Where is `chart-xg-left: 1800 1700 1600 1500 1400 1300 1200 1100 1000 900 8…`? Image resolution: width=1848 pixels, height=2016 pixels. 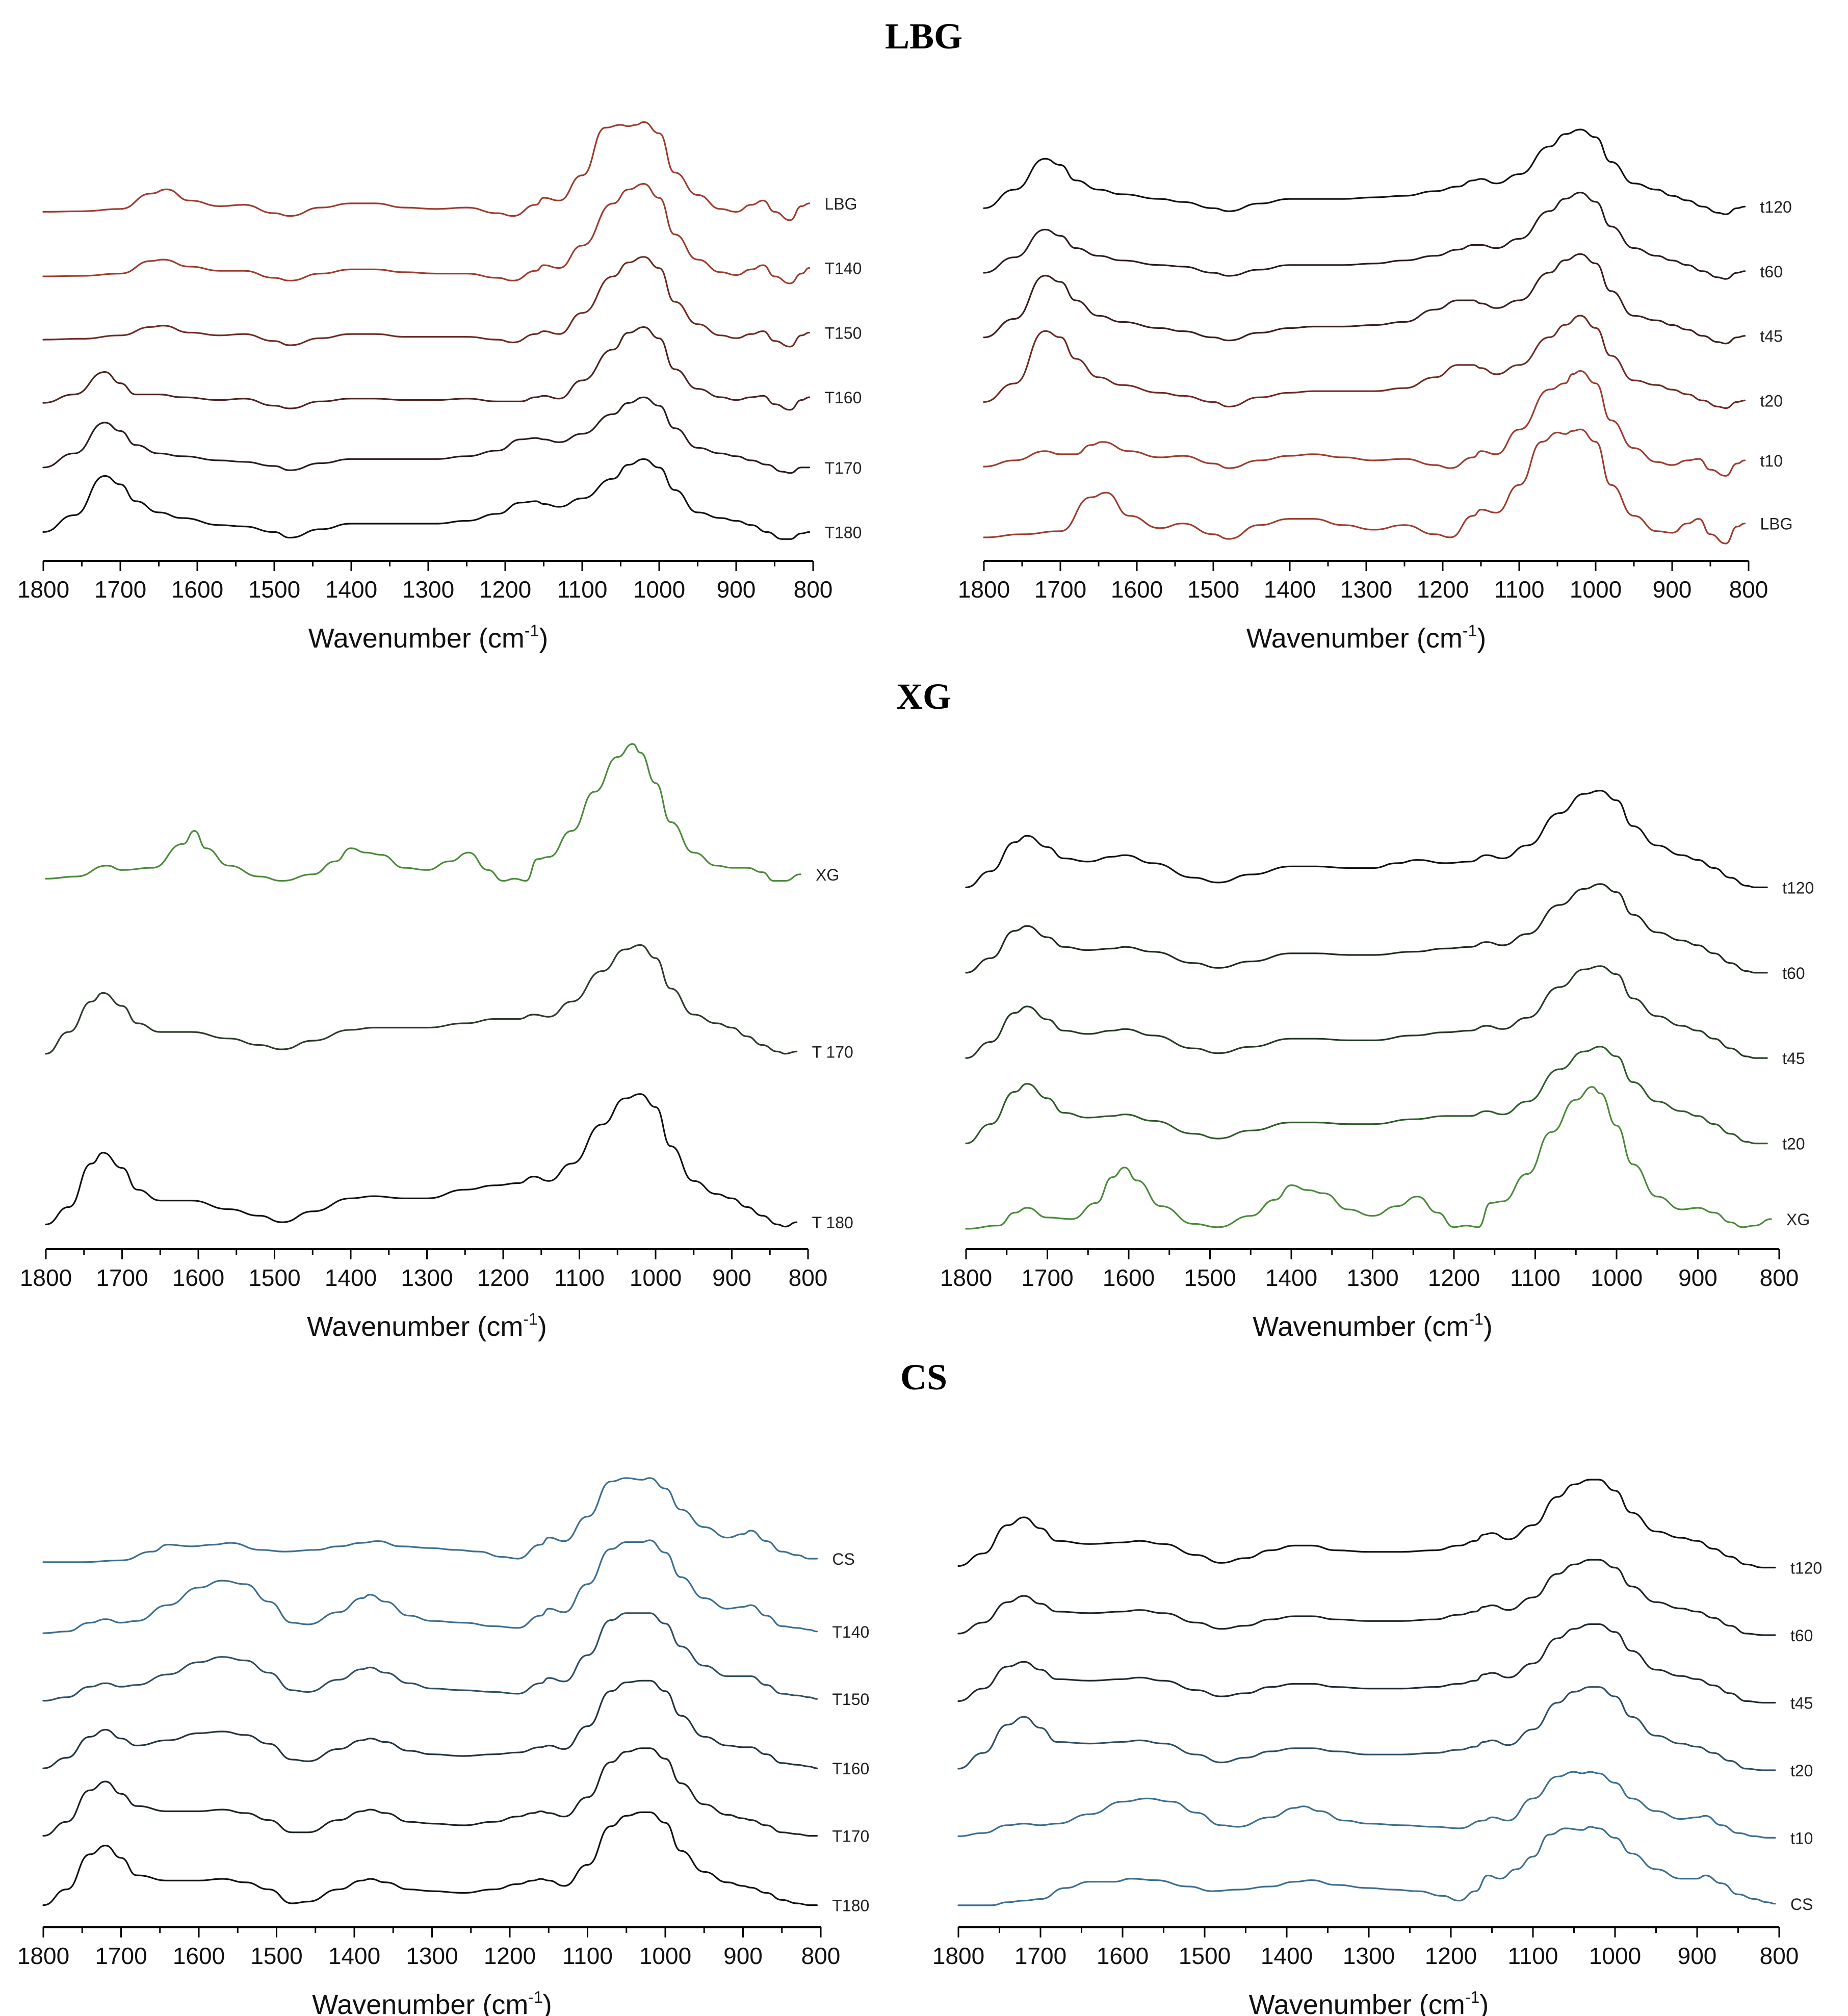 chart-xg-left: 1800 1700 1600 1500 1400 1300 1200 1100 1000 900 8… is located at coordinates (437, 1042).